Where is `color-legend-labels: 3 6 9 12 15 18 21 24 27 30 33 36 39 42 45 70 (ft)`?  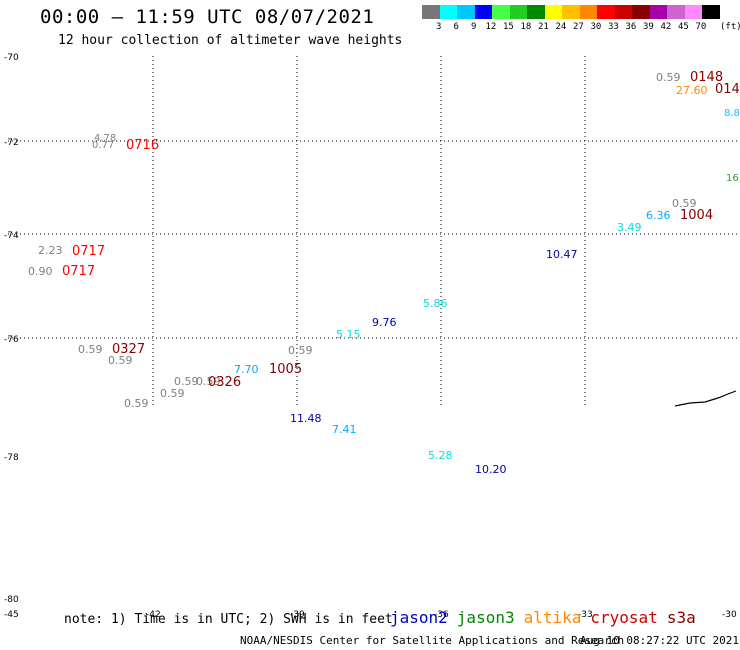
color-legend-labels: 3 6 9 12 15 18 21 24 27 30 33 36 39 42 45 70 (ft) is located at coordinates (581, 28).